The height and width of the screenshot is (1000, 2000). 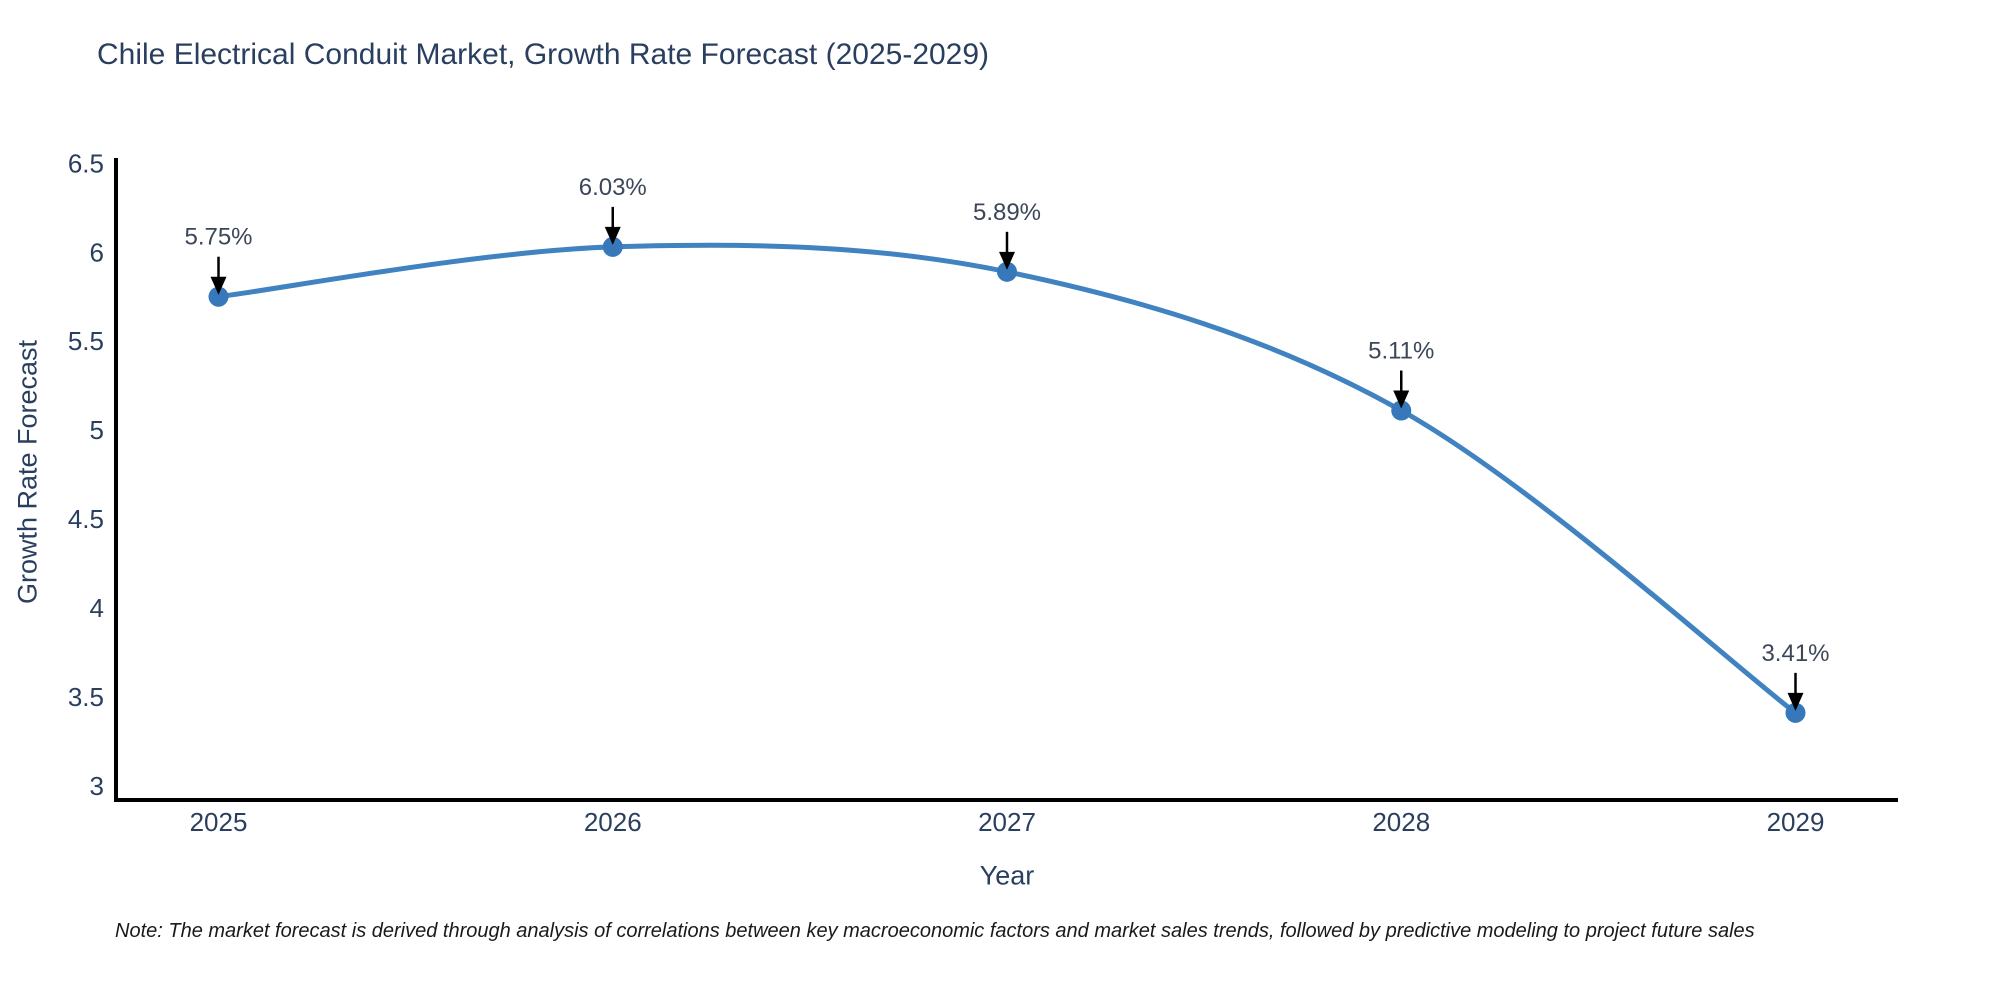 What do you see at coordinates (97, 252) in the screenshot?
I see `y-tick-label: 6` at bounding box center [97, 252].